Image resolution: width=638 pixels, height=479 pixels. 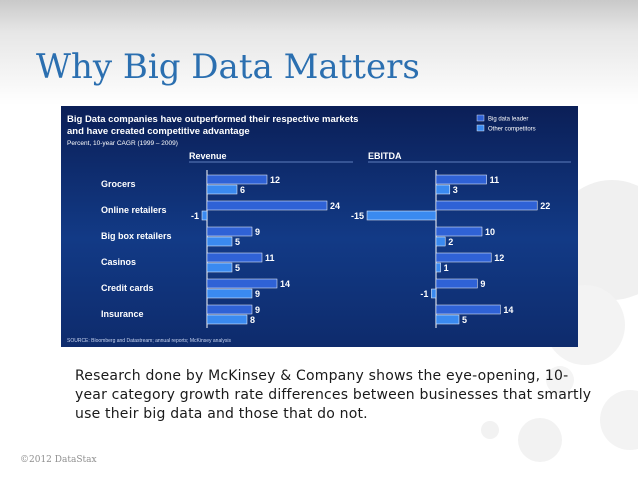 What do you see at coordinates (335, 206) in the screenshot?
I see `bar-value-label: 24` at bounding box center [335, 206].